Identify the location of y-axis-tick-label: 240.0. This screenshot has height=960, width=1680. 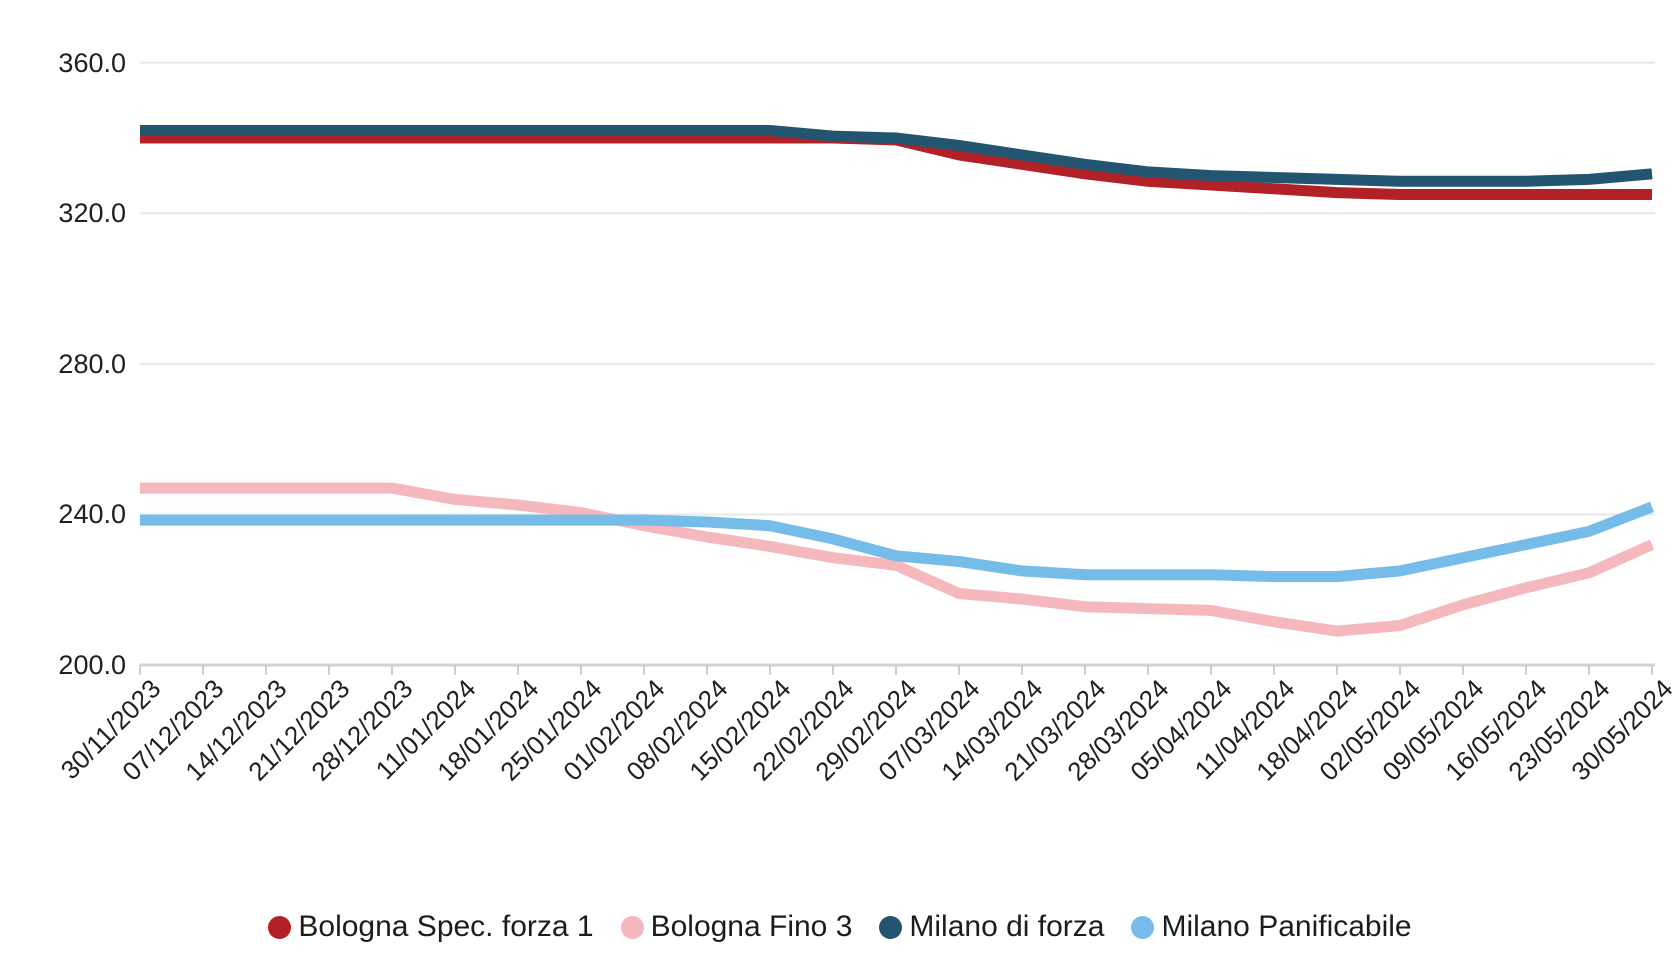
(92, 514).